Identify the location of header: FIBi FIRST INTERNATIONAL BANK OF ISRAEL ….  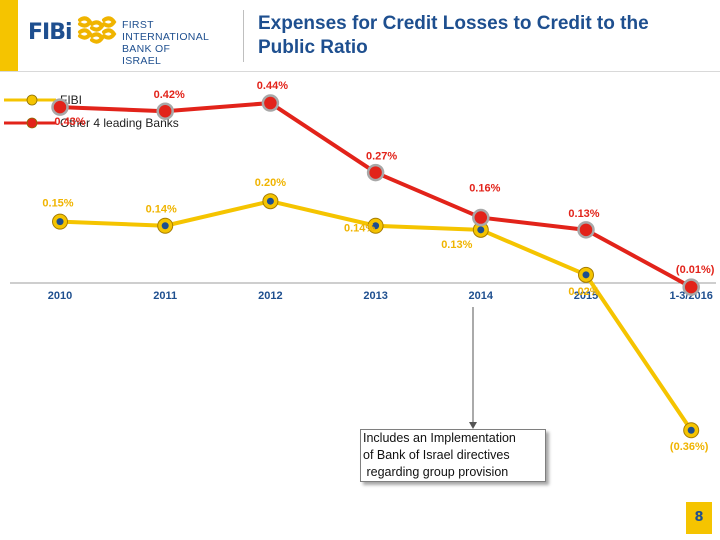
(360, 36).